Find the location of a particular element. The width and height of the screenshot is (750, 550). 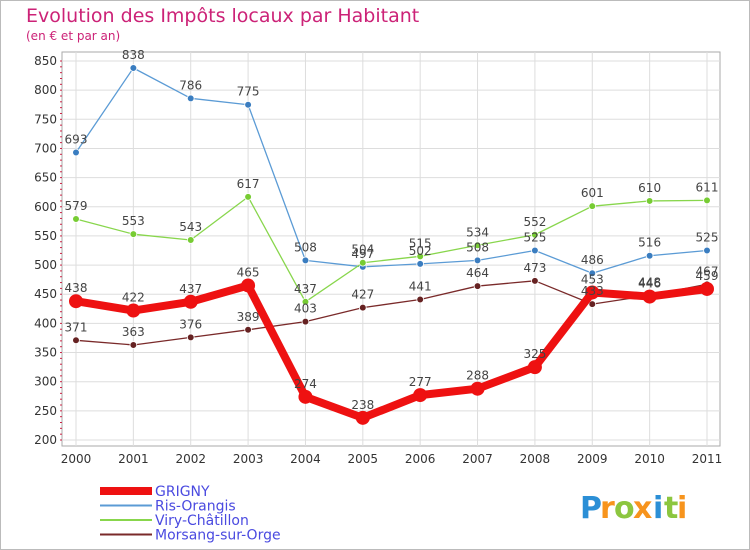

data-label: 579 is located at coordinates (76, 206).